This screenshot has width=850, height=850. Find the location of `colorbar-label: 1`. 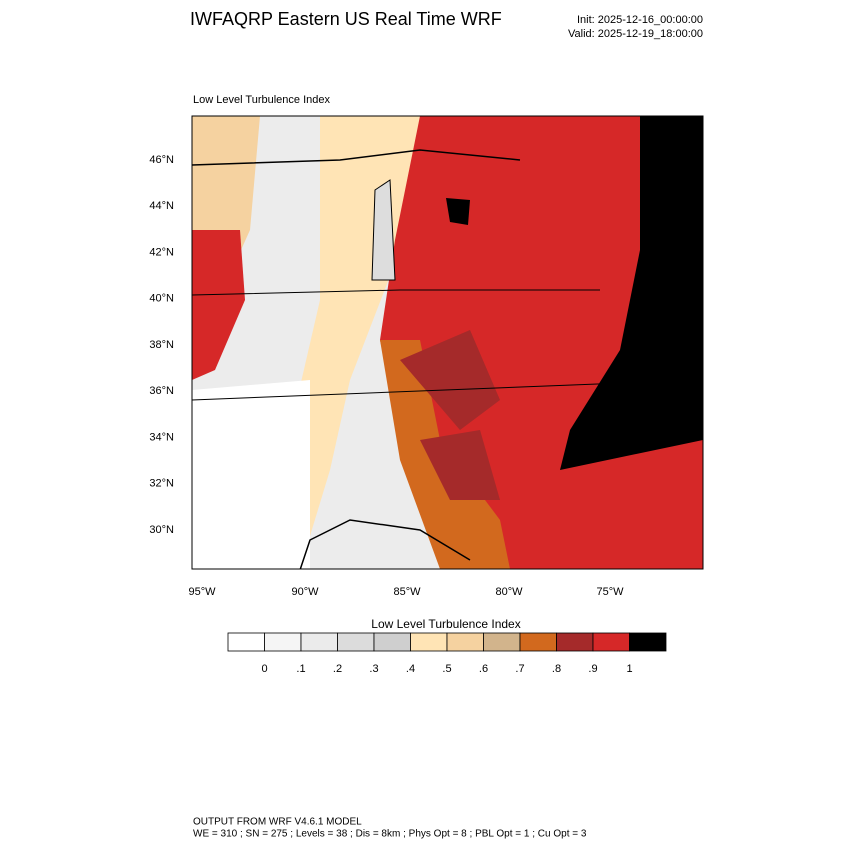

colorbar-label: 1 is located at coordinates (629, 669).